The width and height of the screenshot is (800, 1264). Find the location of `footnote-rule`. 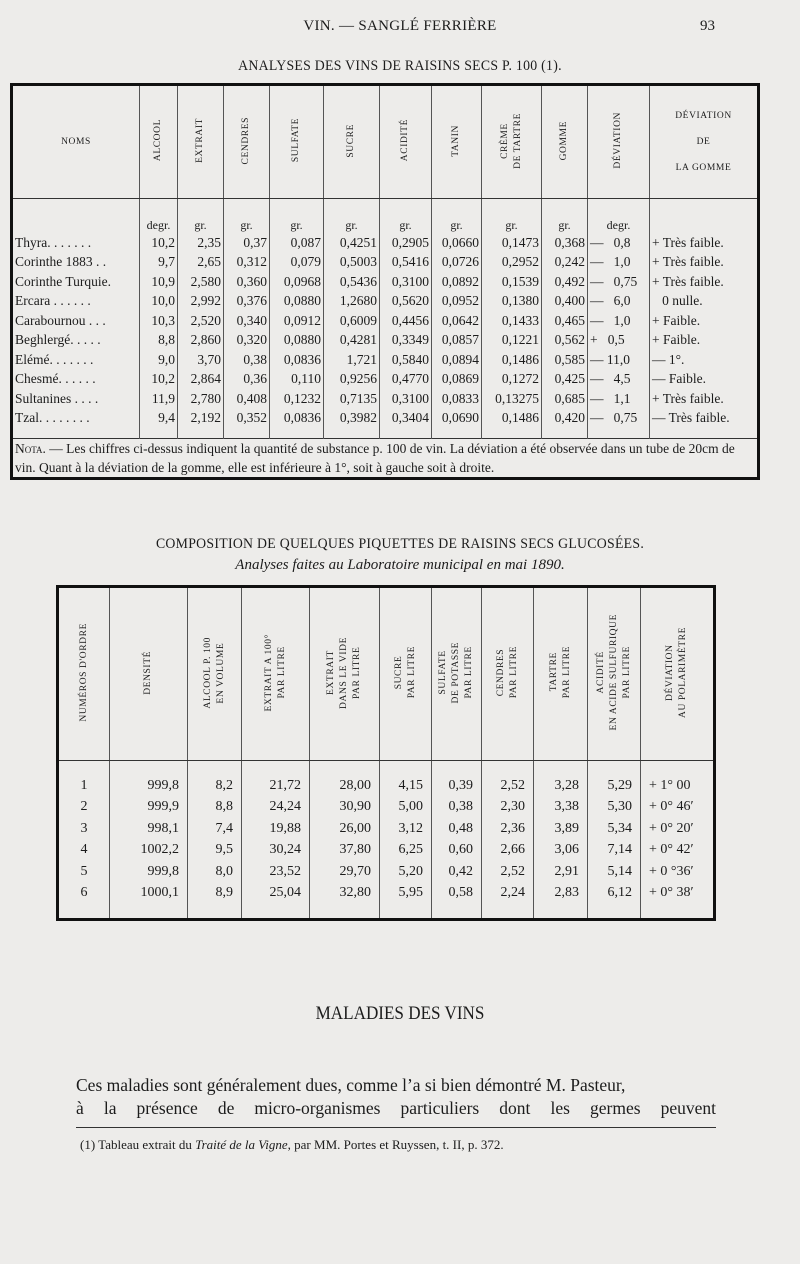

footnote-rule is located at coordinates (396, 1127).